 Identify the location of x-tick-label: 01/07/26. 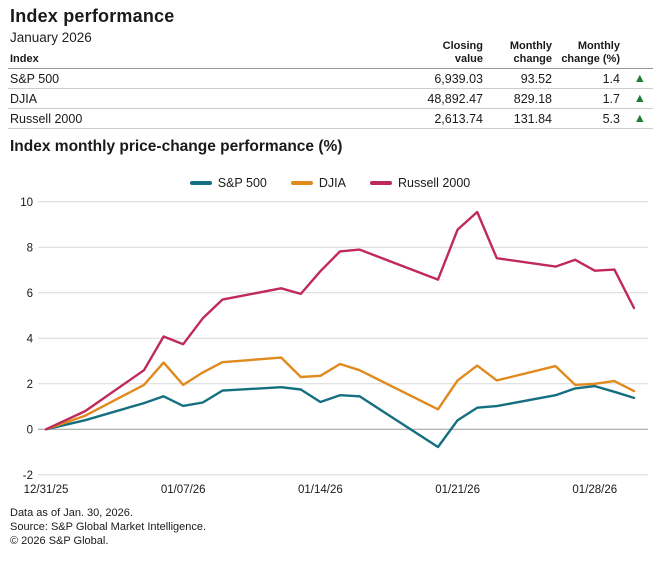
(183, 490).